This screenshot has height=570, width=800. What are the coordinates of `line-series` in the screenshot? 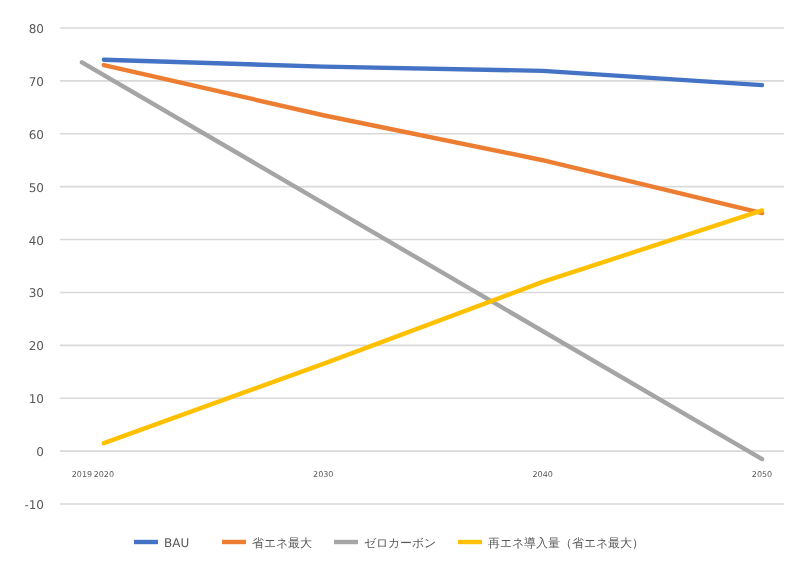 It's located at (433, 72).